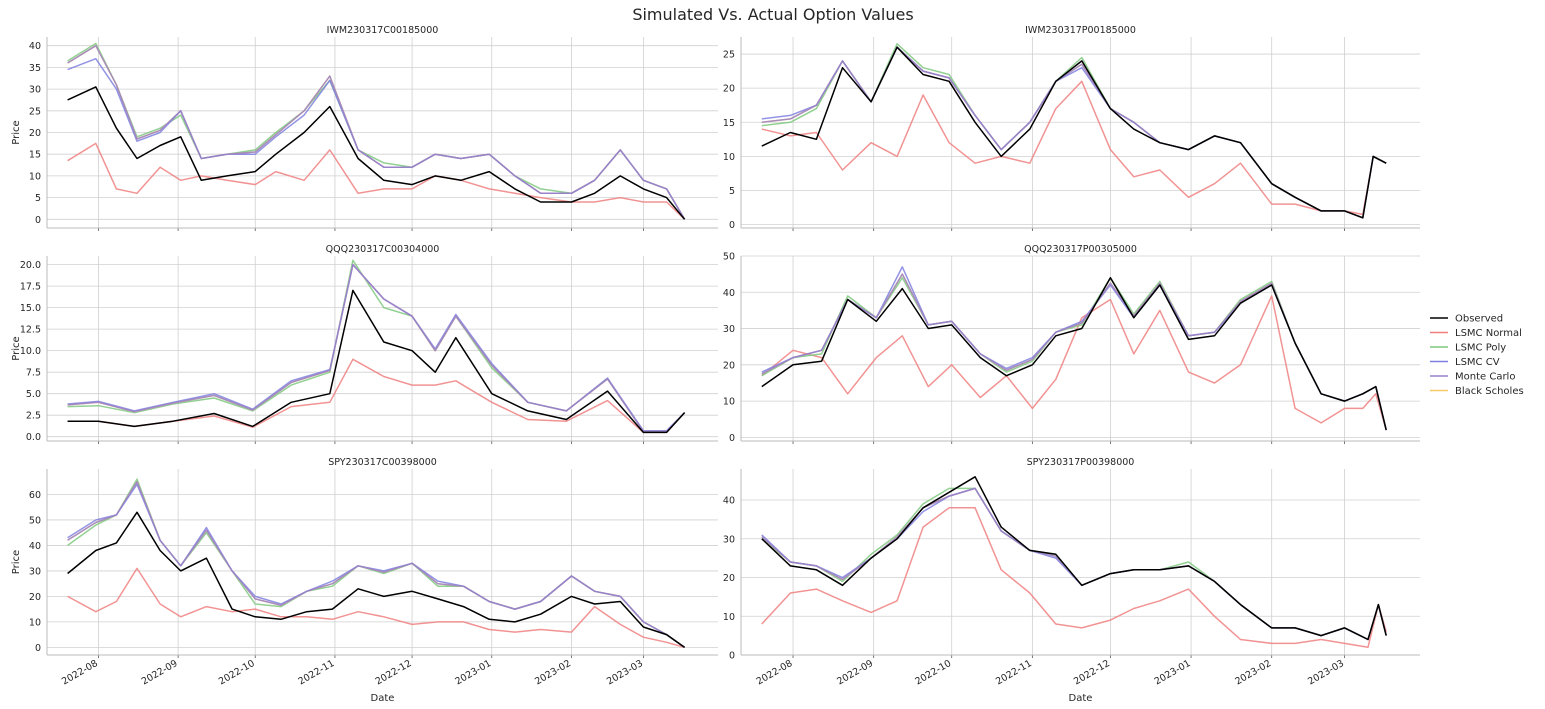 The width and height of the screenshot is (1545, 709). I want to click on subplot-title: IWM230317P00185000, so click(1080, 30).